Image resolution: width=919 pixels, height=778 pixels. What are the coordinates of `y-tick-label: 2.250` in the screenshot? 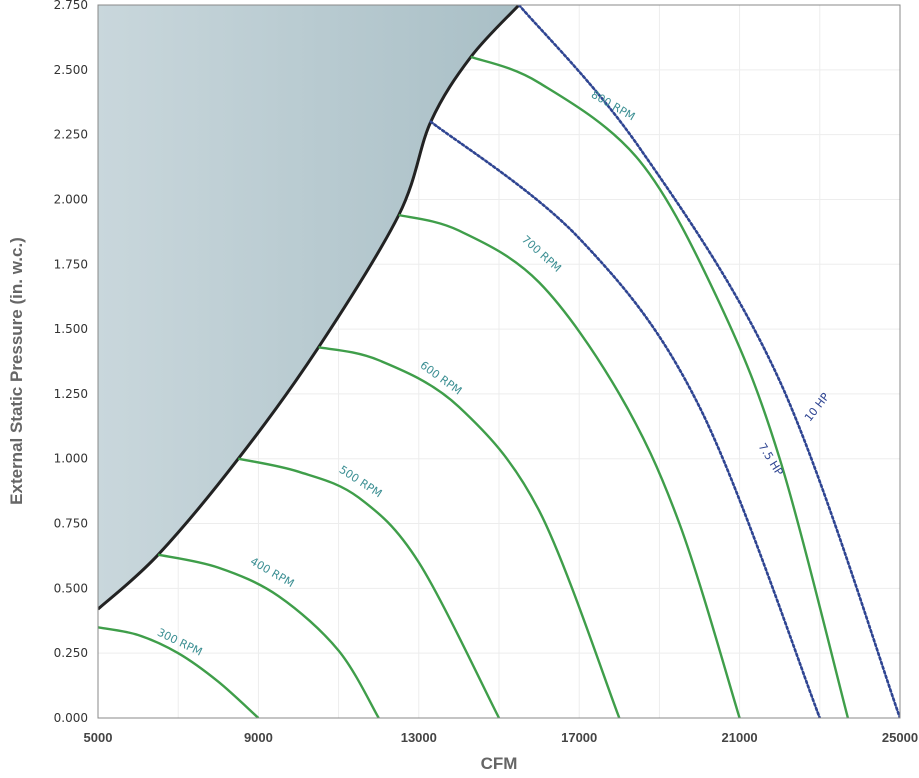 It's located at (71, 135).